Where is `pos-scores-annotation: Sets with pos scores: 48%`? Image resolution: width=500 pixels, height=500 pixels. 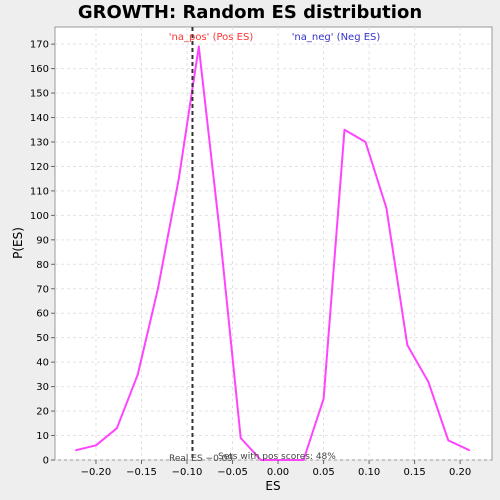 pos-scores-annotation: Sets with pos scores: 48% is located at coordinates (277, 457).